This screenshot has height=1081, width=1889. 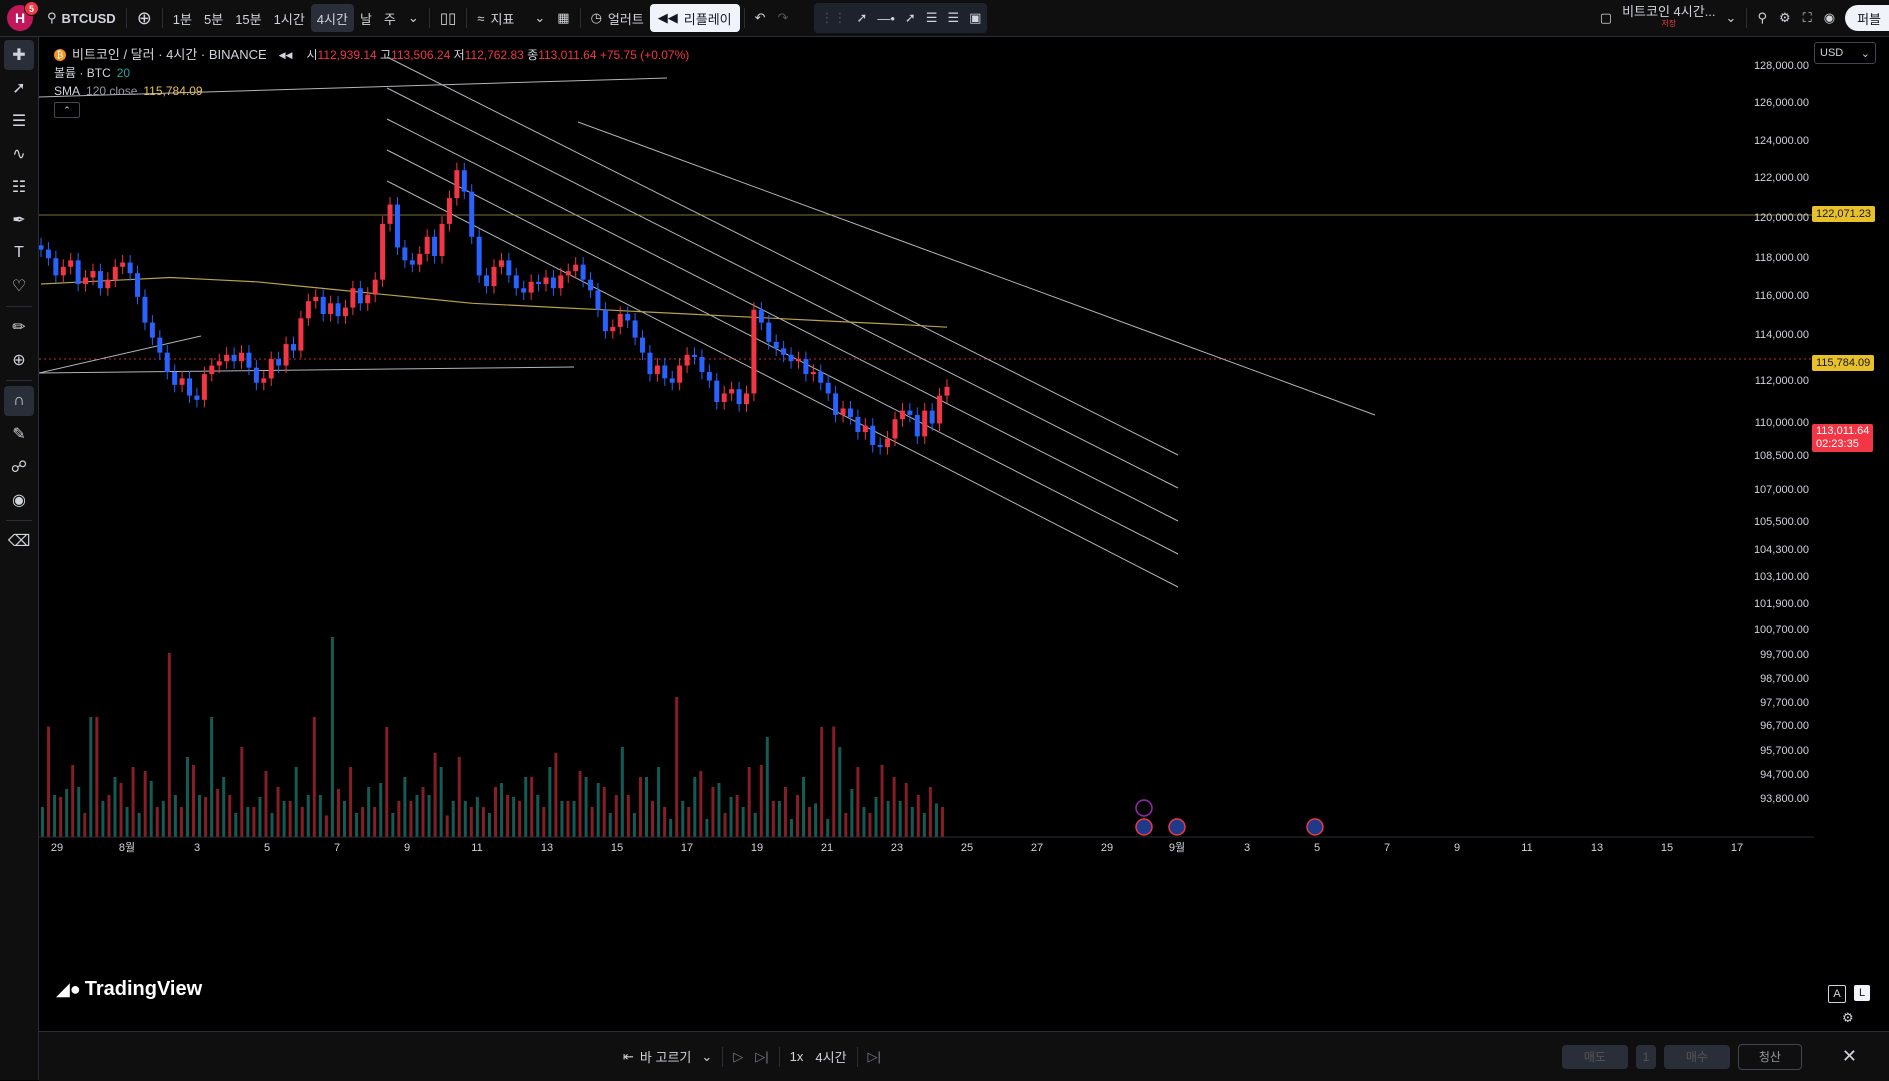 What do you see at coordinates (874, 1057) in the screenshot?
I see `jump-to-realtime-button: ▷|` at bounding box center [874, 1057].